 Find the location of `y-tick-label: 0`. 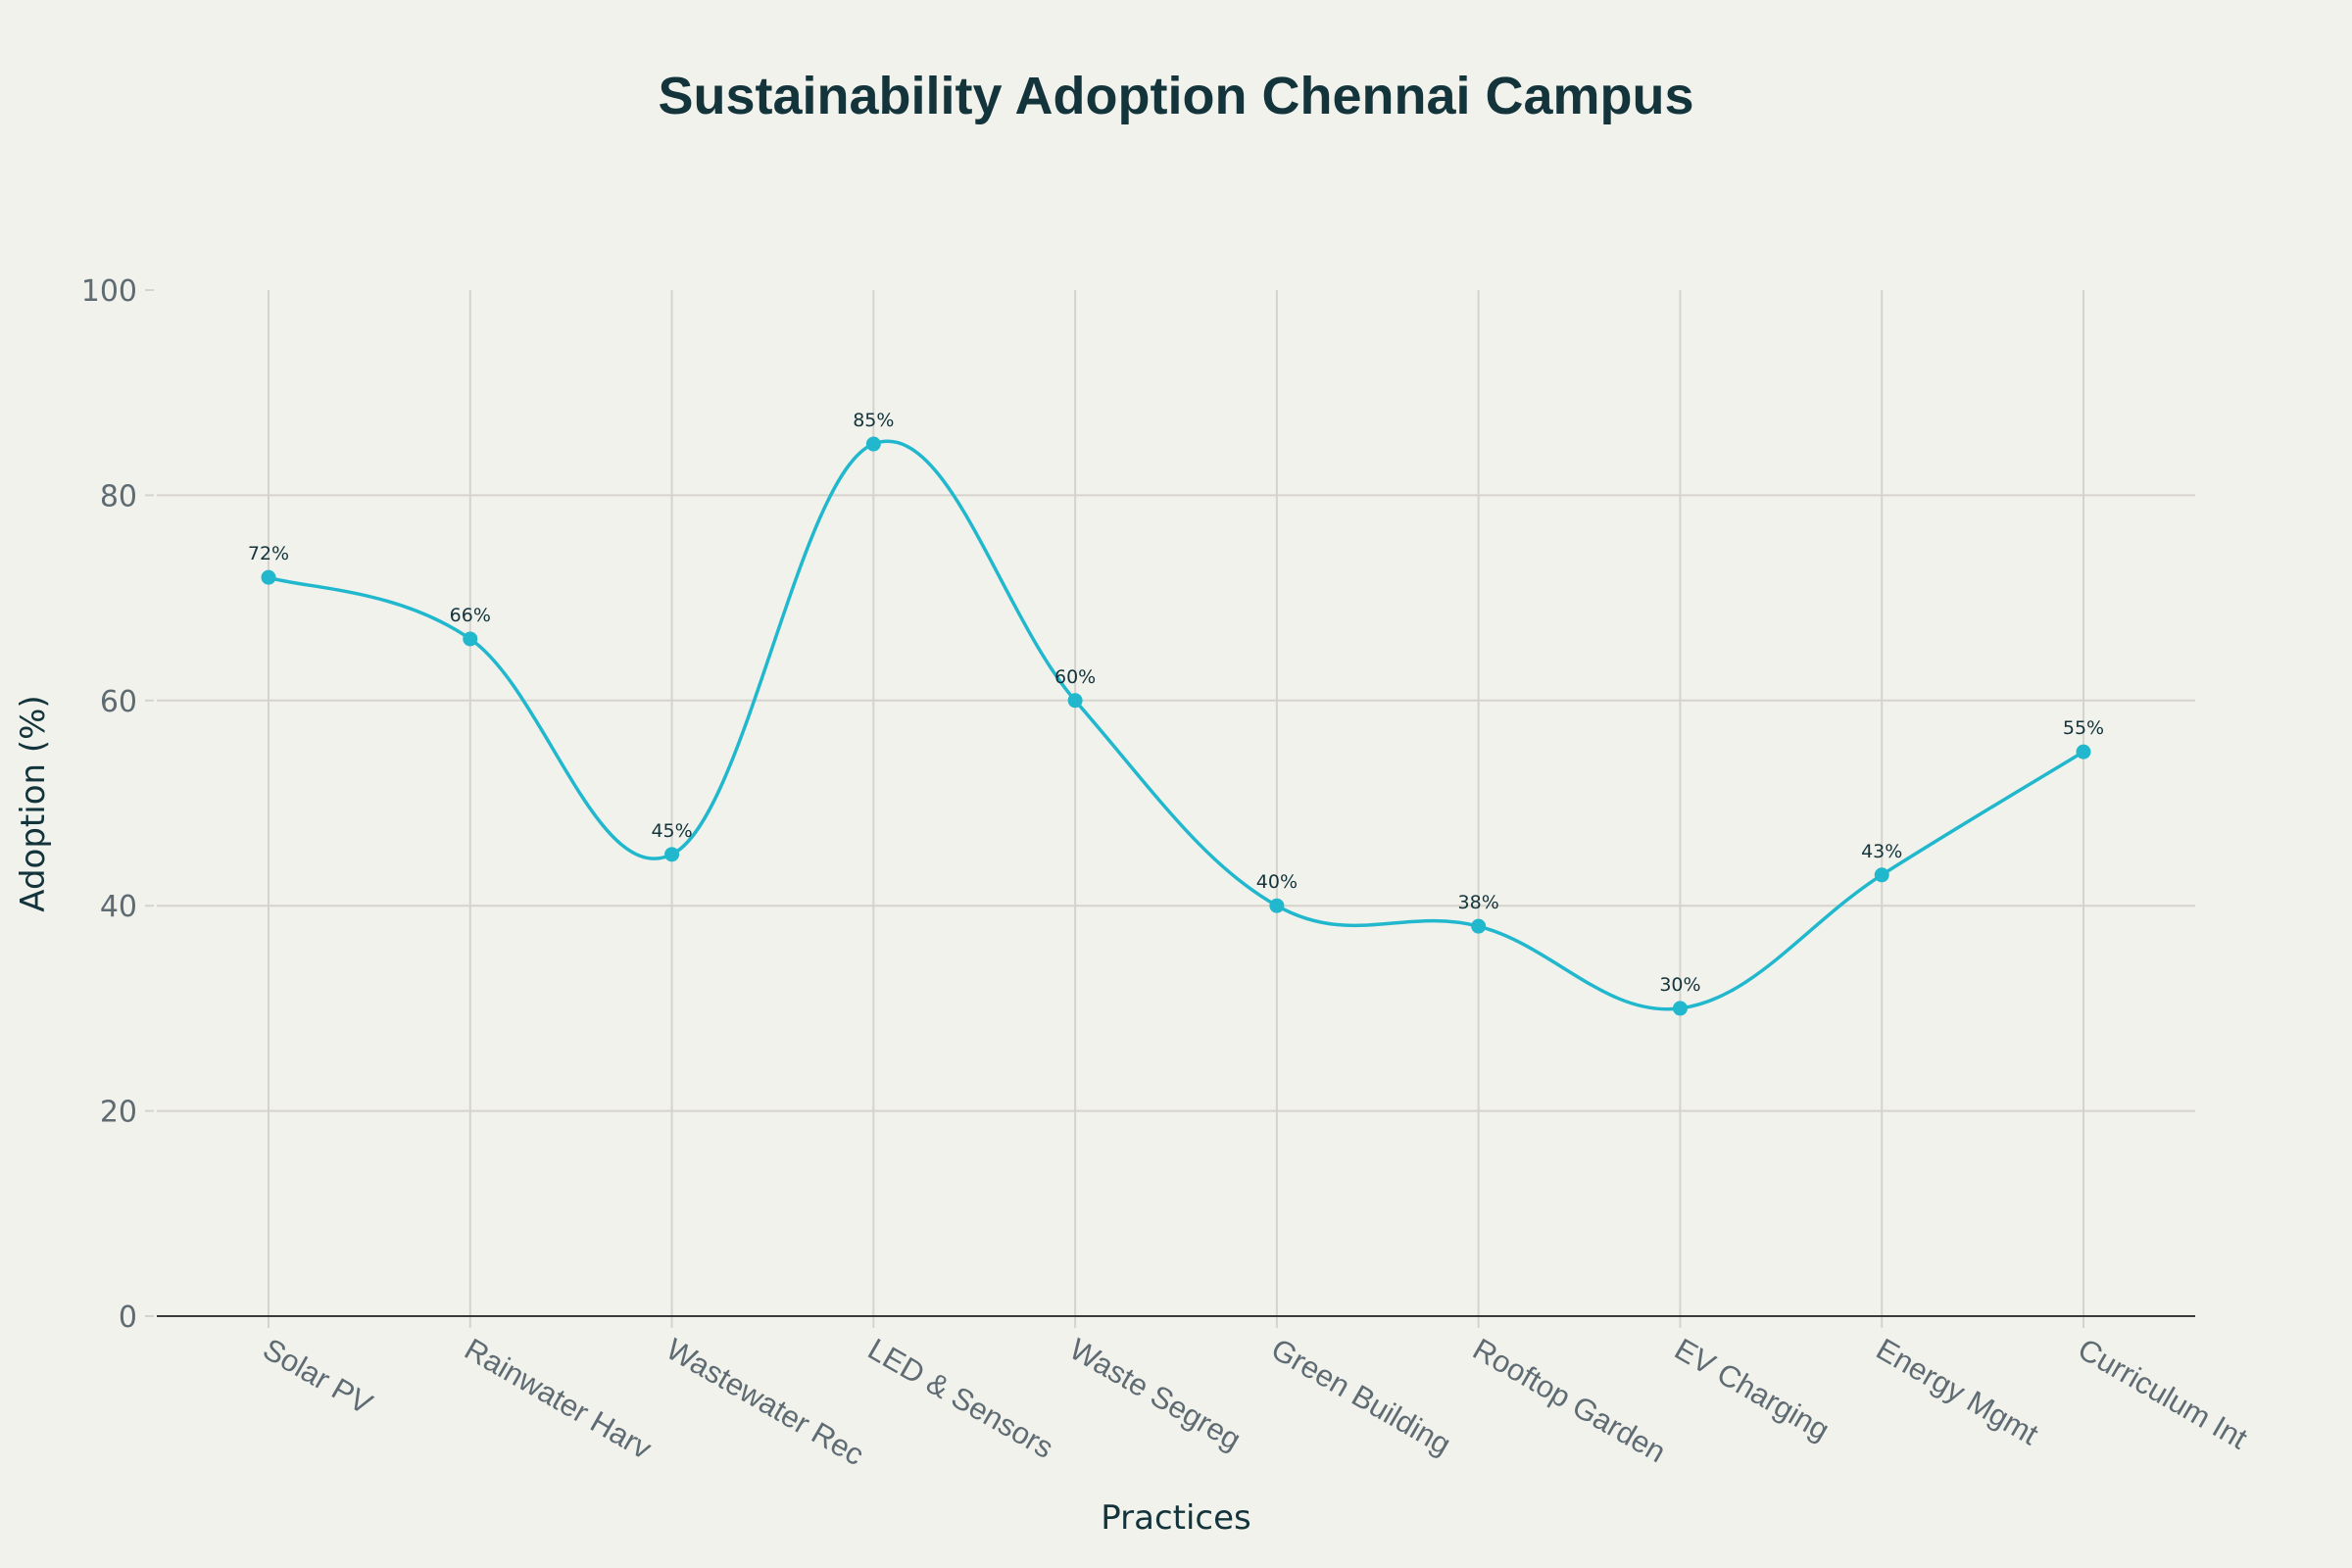

y-tick-label: 0 is located at coordinates (128, 1317).